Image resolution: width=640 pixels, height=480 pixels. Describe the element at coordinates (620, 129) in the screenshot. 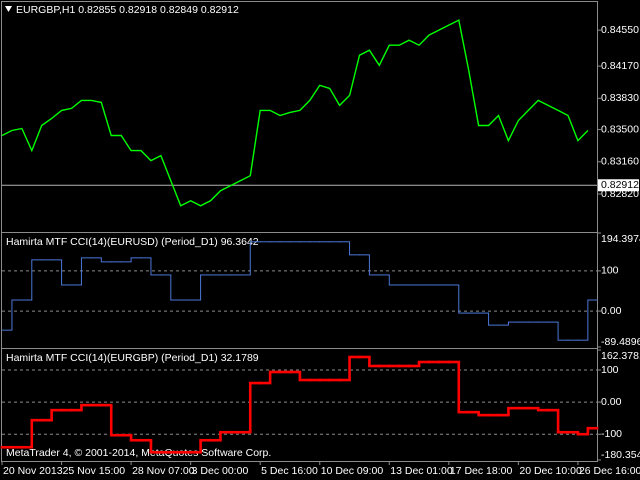

I see `y-tick-label: 0.83500` at that location.